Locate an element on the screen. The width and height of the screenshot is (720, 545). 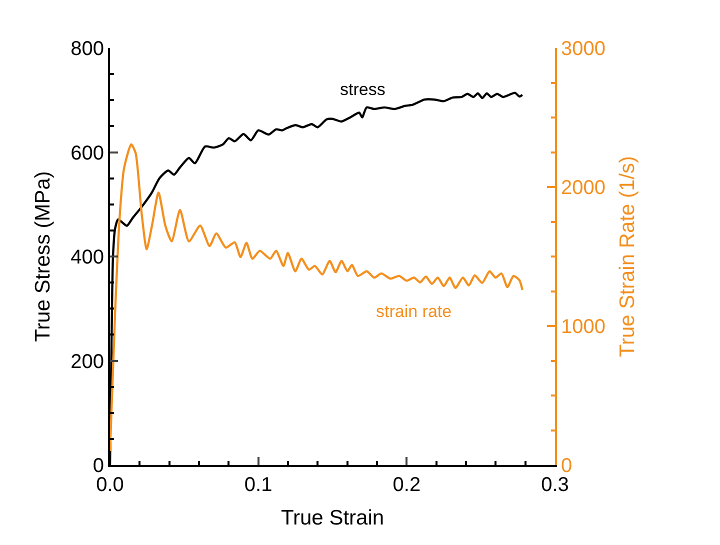
x-tick-label: 0.2 is located at coordinates (406, 485).